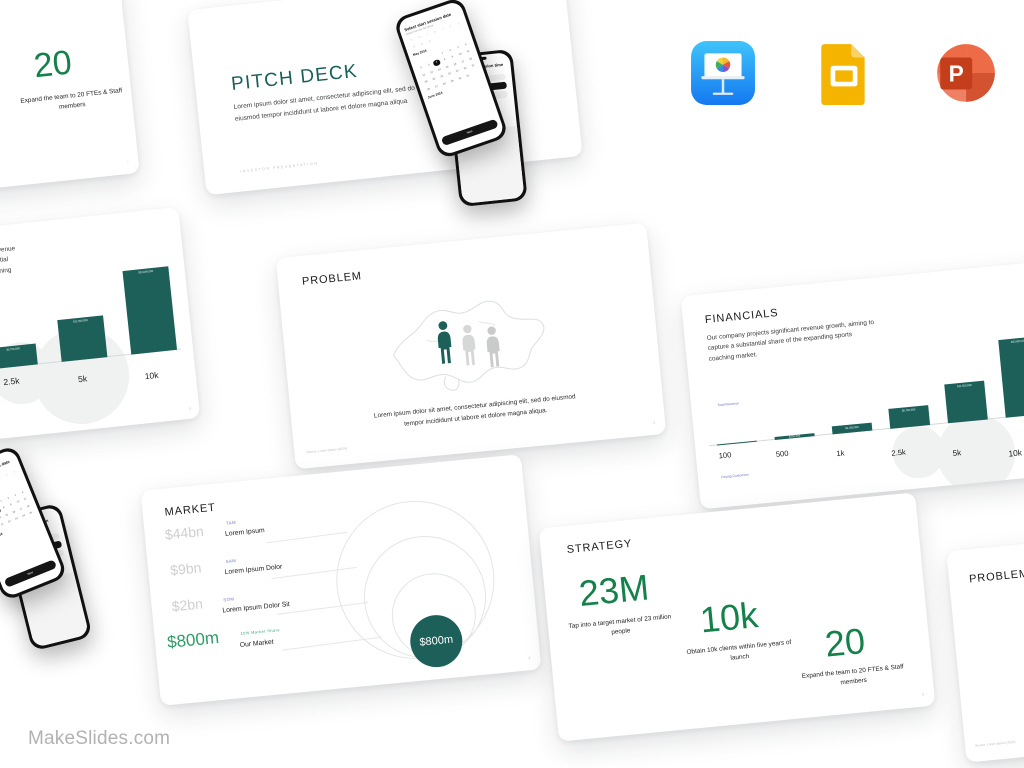 This screenshot has height=768, width=1024. I want to click on slide-problem-edge-inner: PROBLEM Source: Lorem Ipsum (2024), so click(985, 645).